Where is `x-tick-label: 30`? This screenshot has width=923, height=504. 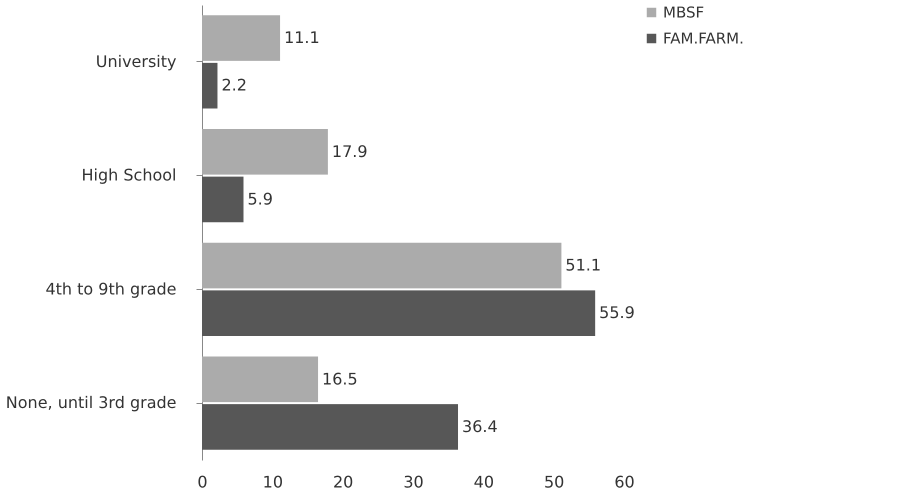 x-tick-label: 30 is located at coordinates (413, 482).